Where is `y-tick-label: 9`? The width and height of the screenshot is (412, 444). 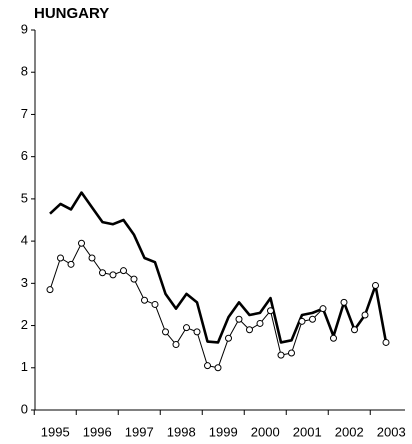 y-tick-label: 9 is located at coordinates (24, 28).